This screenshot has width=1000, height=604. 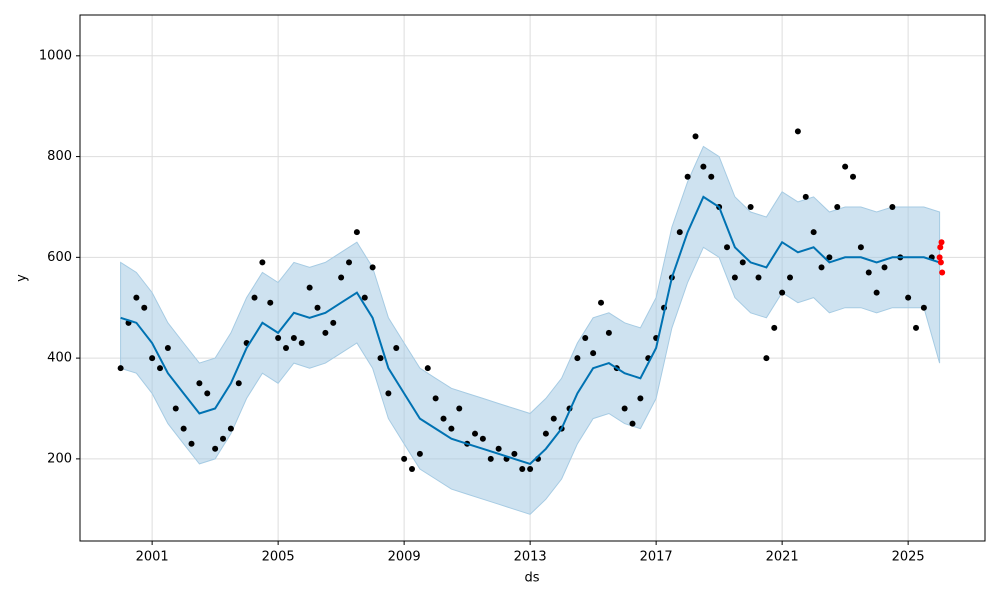 I want to click on y-tick-label: 400, so click(x=59, y=358).